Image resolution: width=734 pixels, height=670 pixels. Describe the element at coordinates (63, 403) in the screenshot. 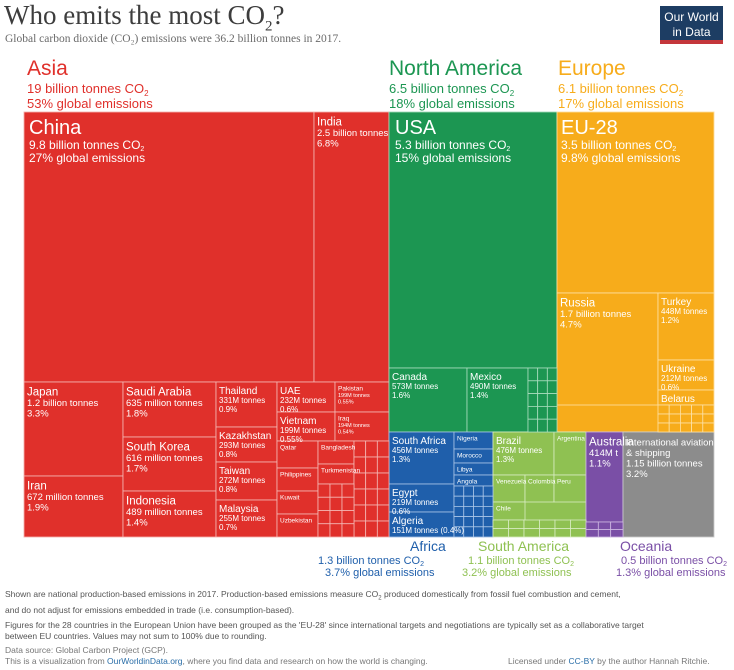

I see `country-value-japan: 1.2 billion tonnes` at that location.